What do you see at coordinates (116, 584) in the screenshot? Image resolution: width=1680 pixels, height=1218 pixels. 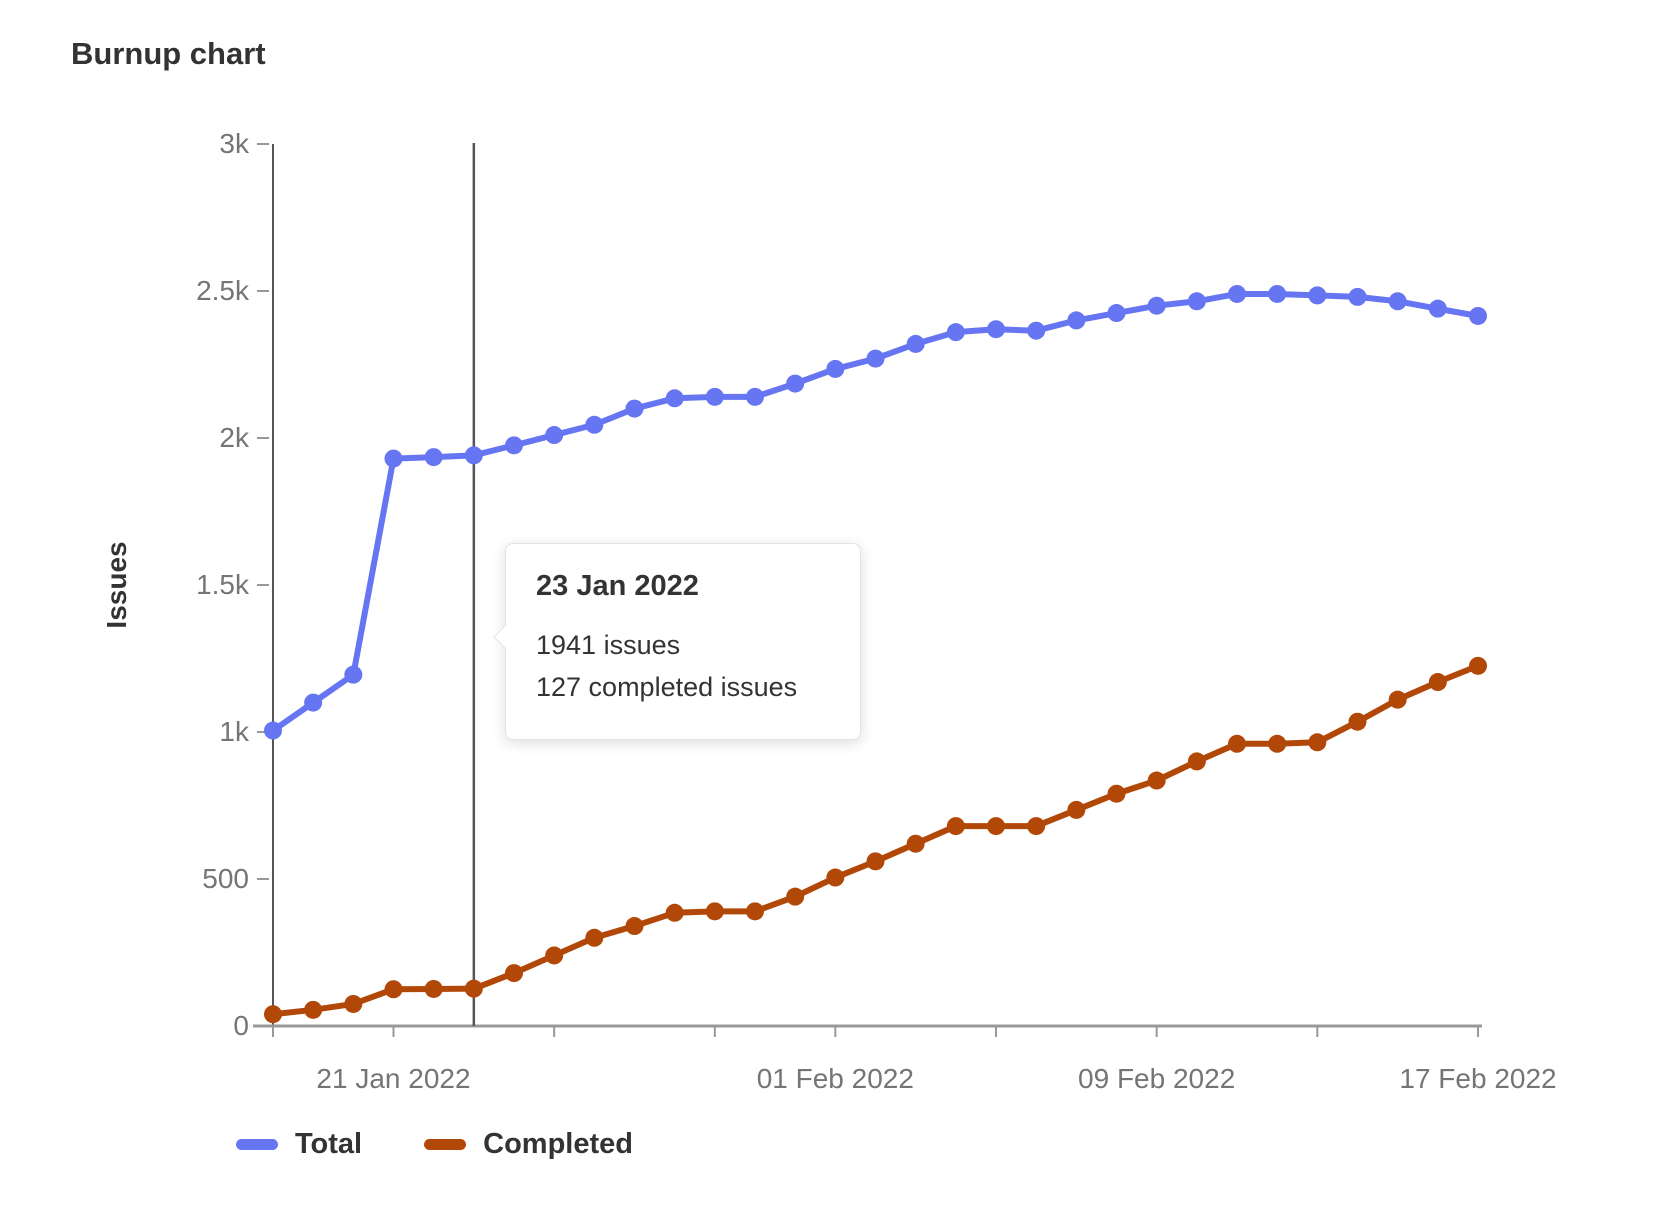 I see `y-axis-title: Issues` at bounding box center [116, 584].